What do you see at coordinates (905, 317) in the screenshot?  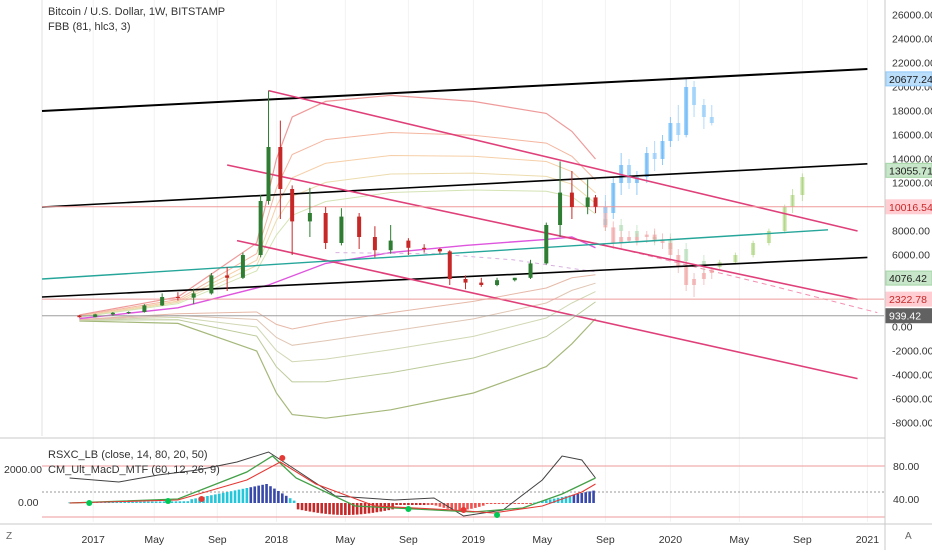 I see `price-tag-label: 939.42` at bounding box center [905, 317].